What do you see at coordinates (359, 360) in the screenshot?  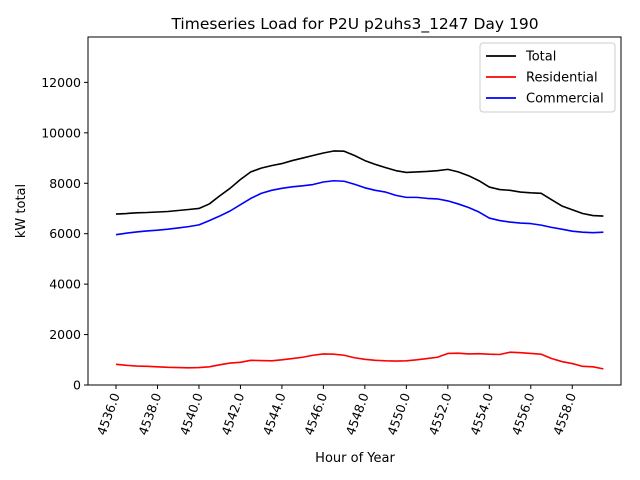 I see `series-line-residential` at bounding box center [359, 360].